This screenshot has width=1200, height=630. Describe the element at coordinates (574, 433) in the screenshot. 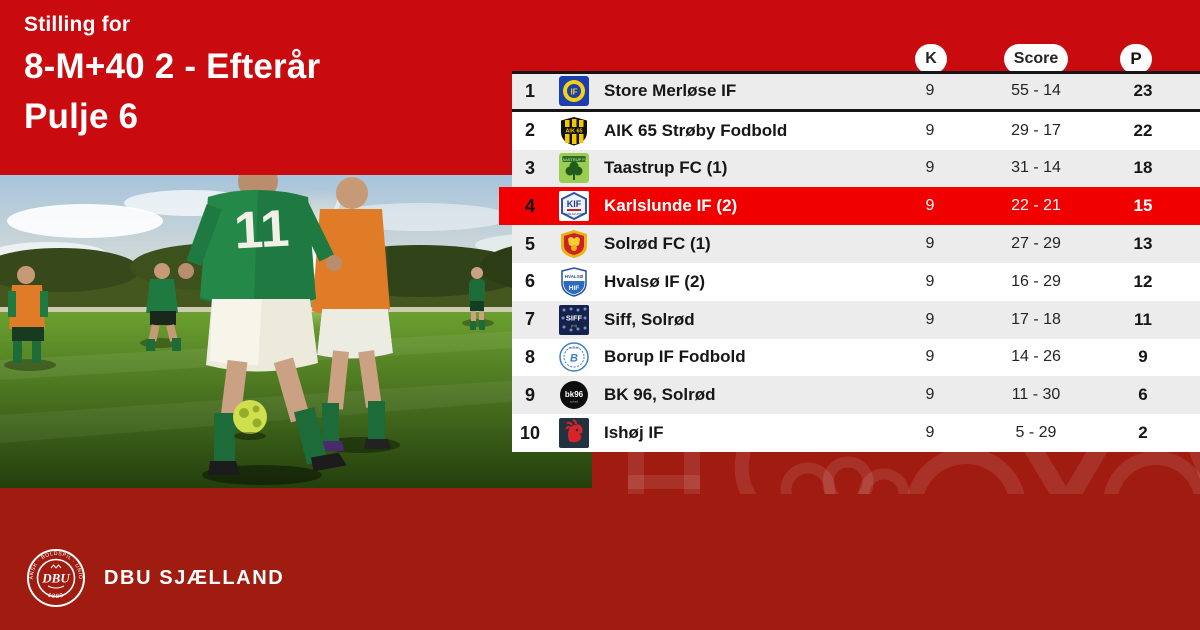

I see `team-logo-ishoj-icon` at that location.